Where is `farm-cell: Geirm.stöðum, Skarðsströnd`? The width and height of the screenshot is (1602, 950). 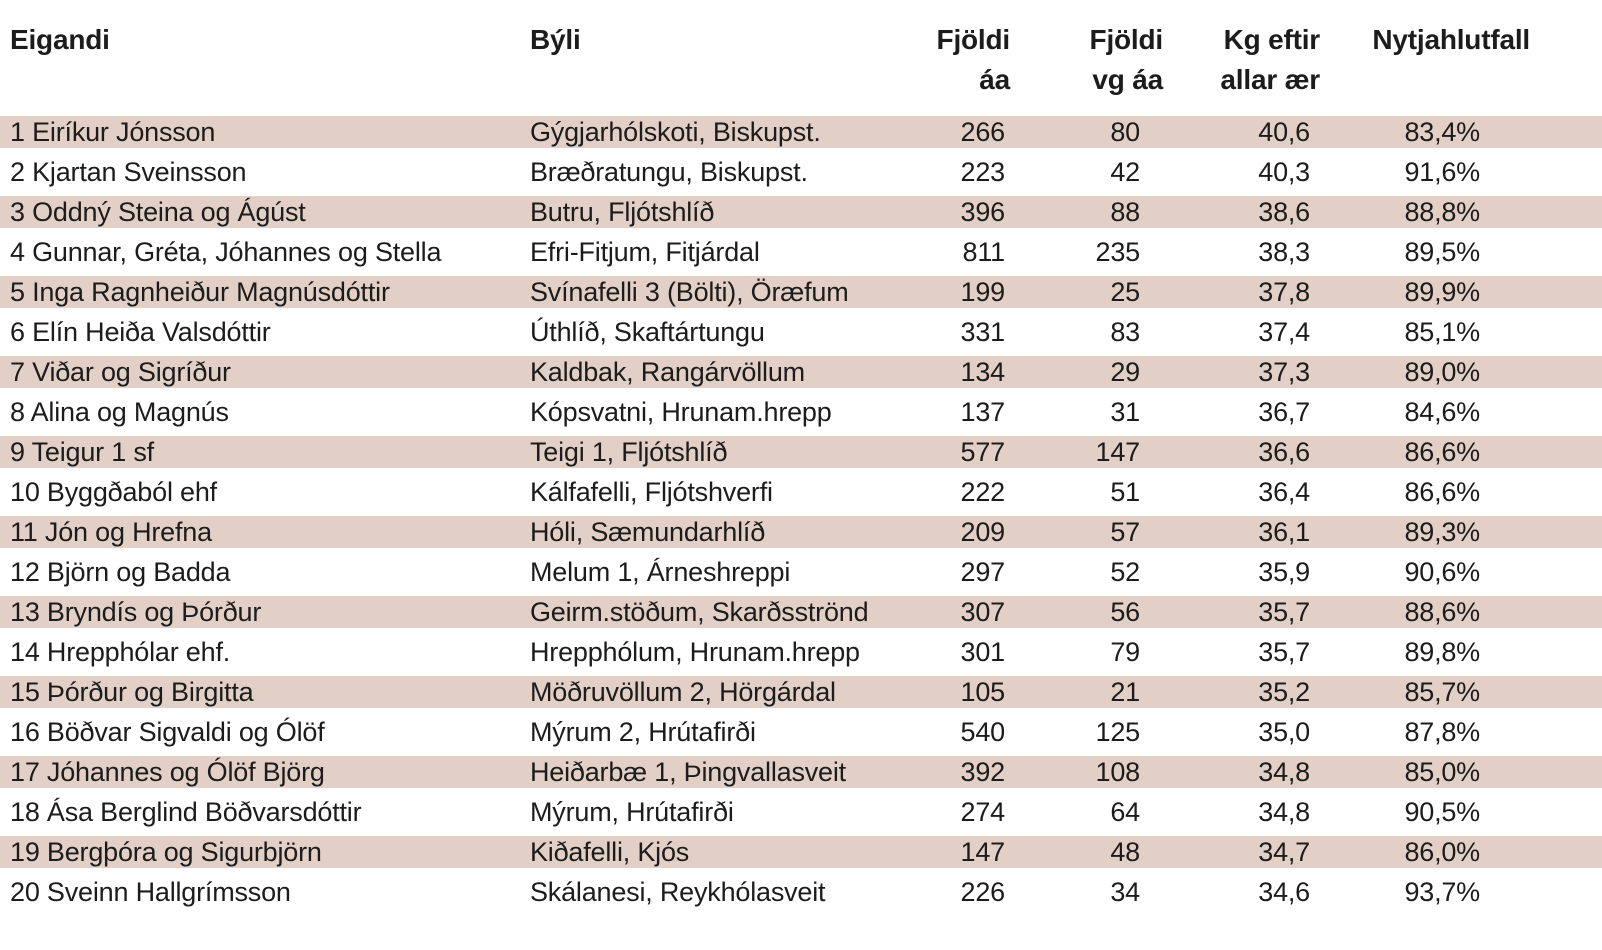
farm-cell: Geirm.stöðum, Skarðsströnd is located at coordinates (699, 612).